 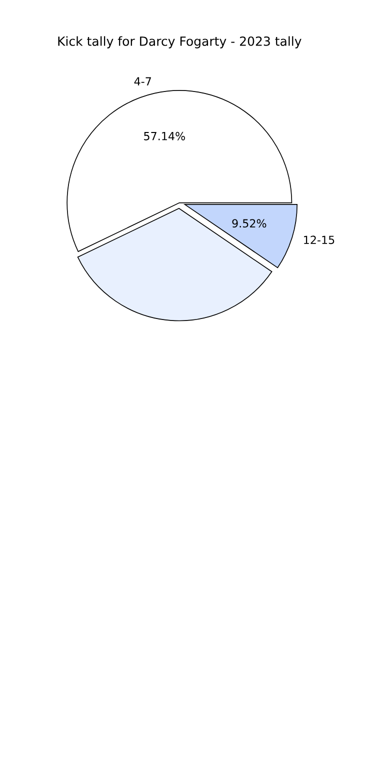 I want to click on slice-label: 12-15, so click(x=319, y=240).